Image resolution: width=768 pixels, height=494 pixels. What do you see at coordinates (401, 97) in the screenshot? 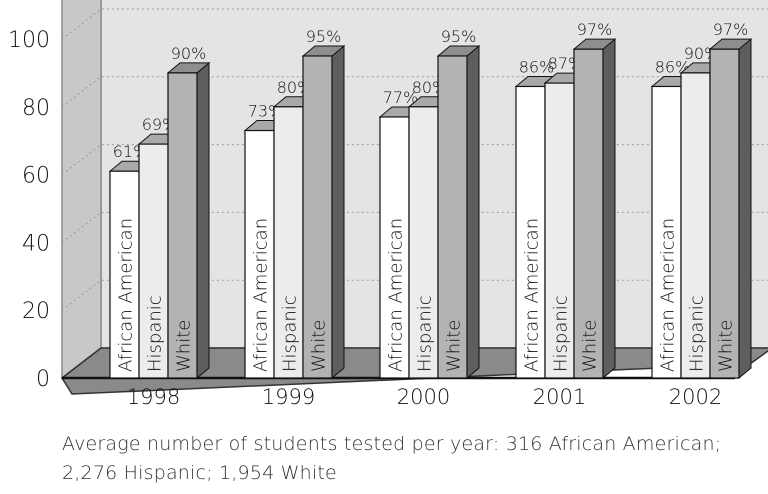
I see `bar-value-label: 77%` at bounding box center [401, 97].